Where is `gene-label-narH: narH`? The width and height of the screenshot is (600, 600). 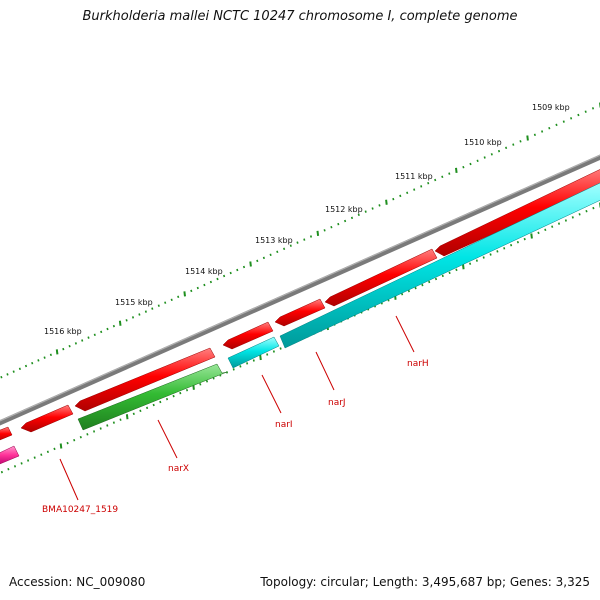 gene-label-narH: narH is located at coordinates (418, 364).